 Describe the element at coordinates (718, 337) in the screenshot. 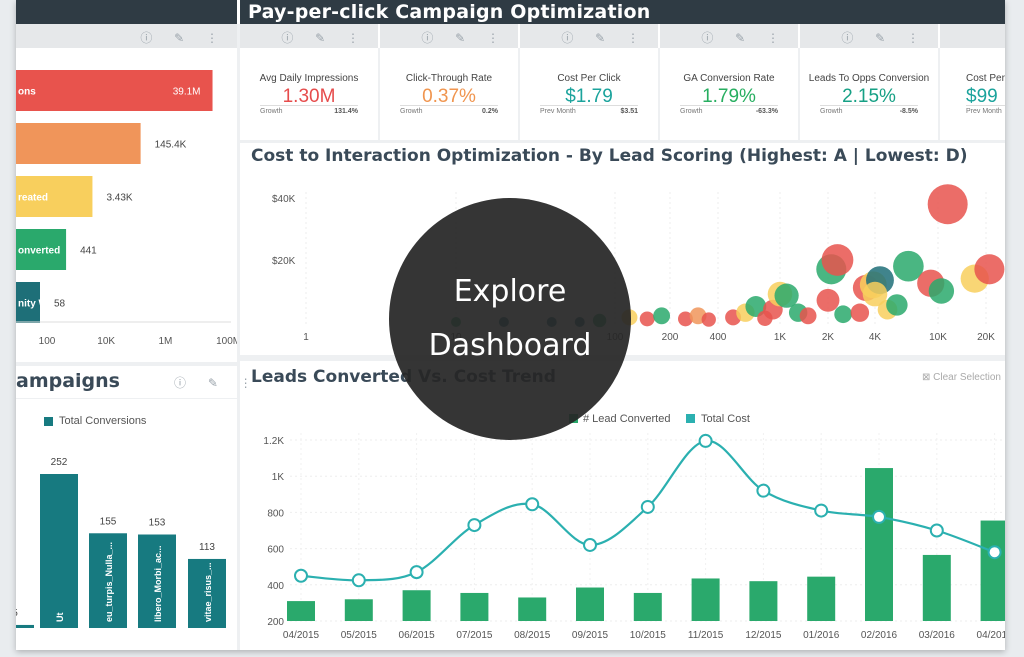

I see `scatter-x-tick: 400` at that location.